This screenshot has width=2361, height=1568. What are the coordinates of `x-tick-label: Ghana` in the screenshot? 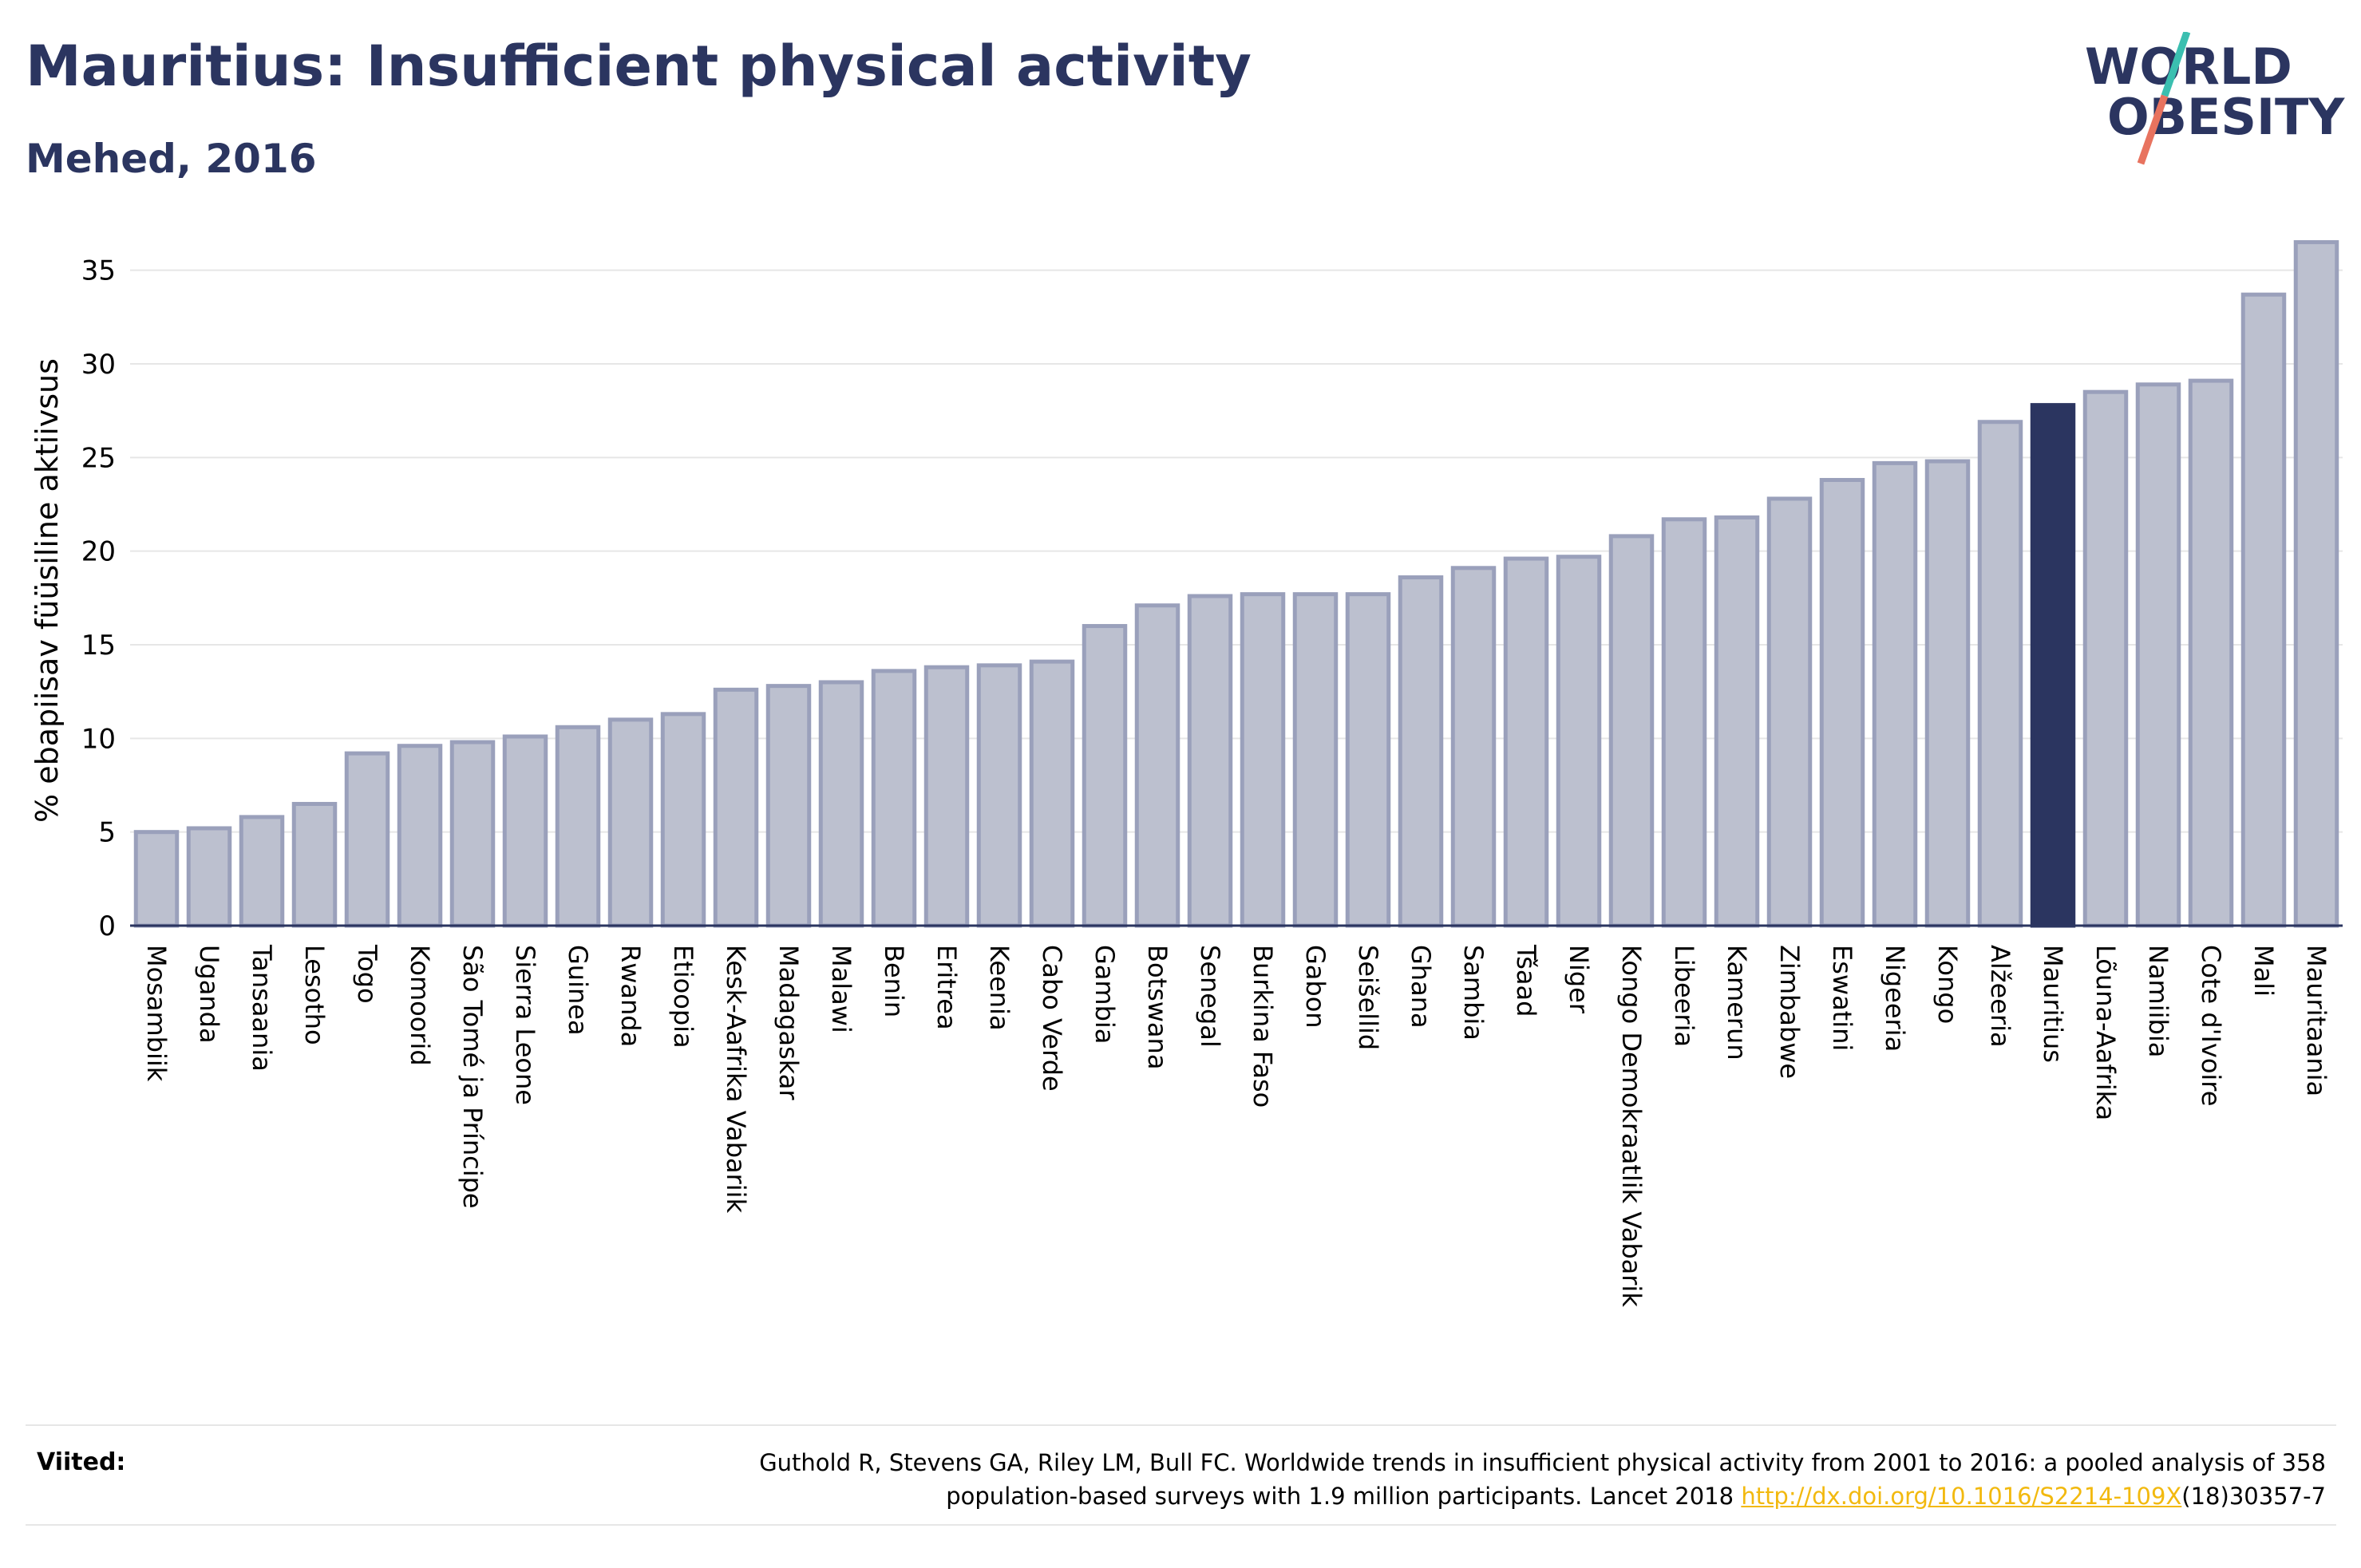 It's located at (1421, 987).